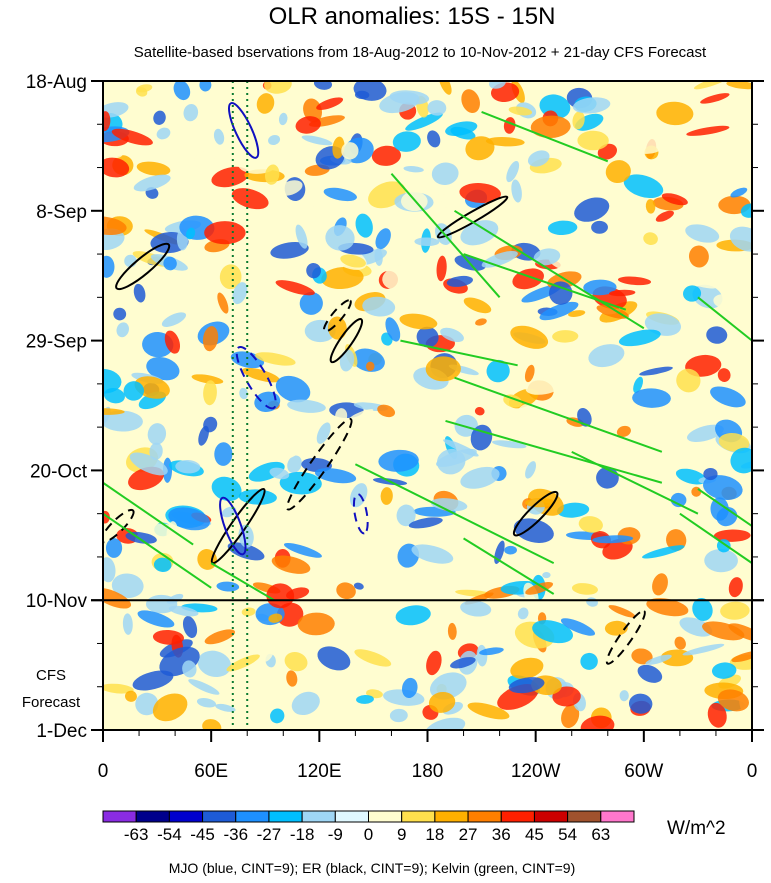  I want to click on chart-title: OLR anomalies: 15S - 15N, so click(412, 16).